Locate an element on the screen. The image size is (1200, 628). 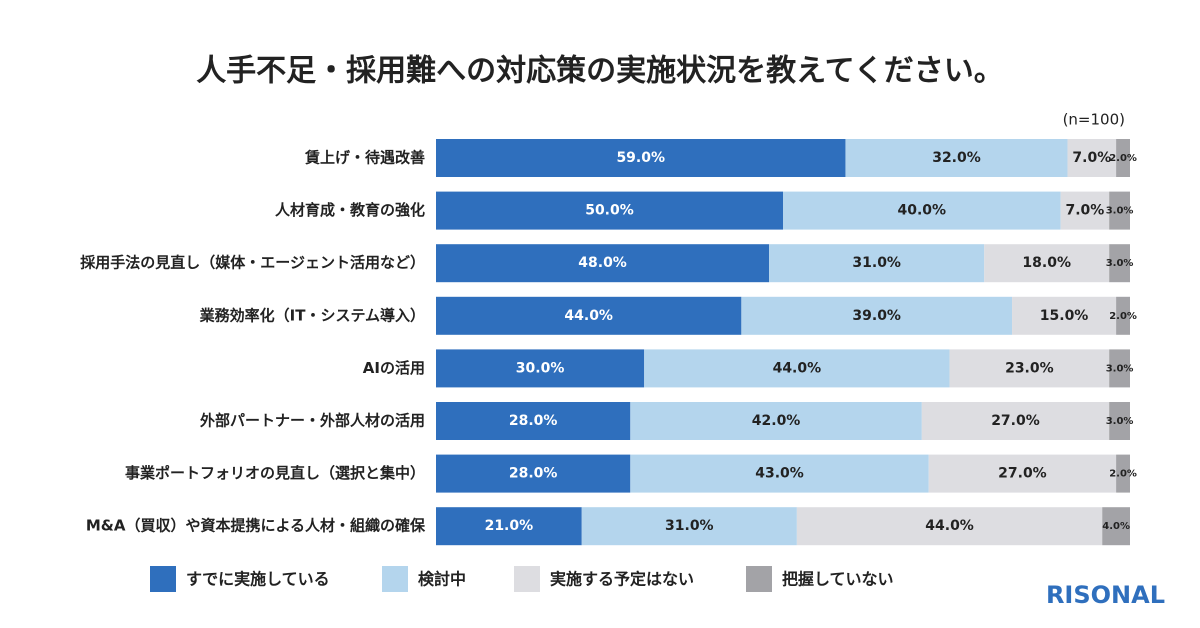
value-label: 59.0% is located at coordinates (640, 158).